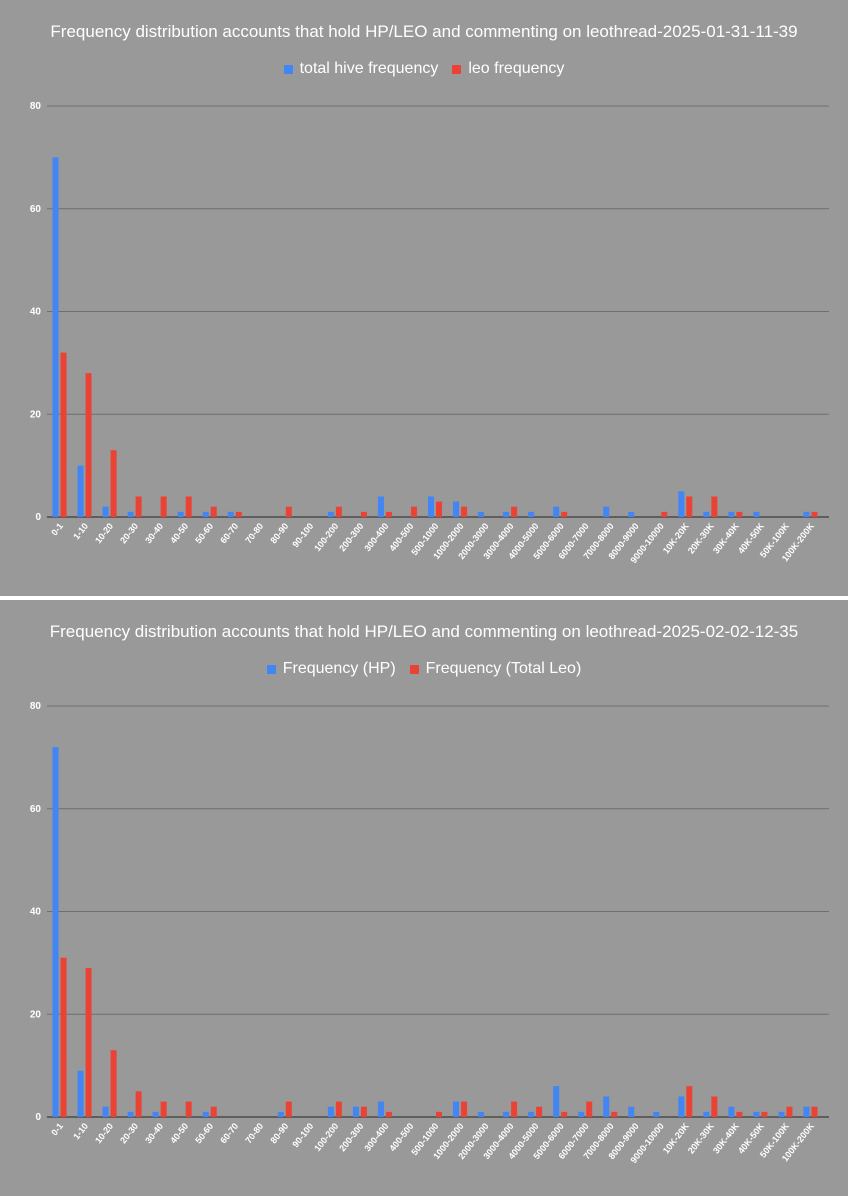 Image resolution: width=848 pixels, height=1196 pixels. What do you see at coordinates (351, 1137) in the screenshot?
I see `x-tick-label: 200-300` at bounding box center [351, 1137].